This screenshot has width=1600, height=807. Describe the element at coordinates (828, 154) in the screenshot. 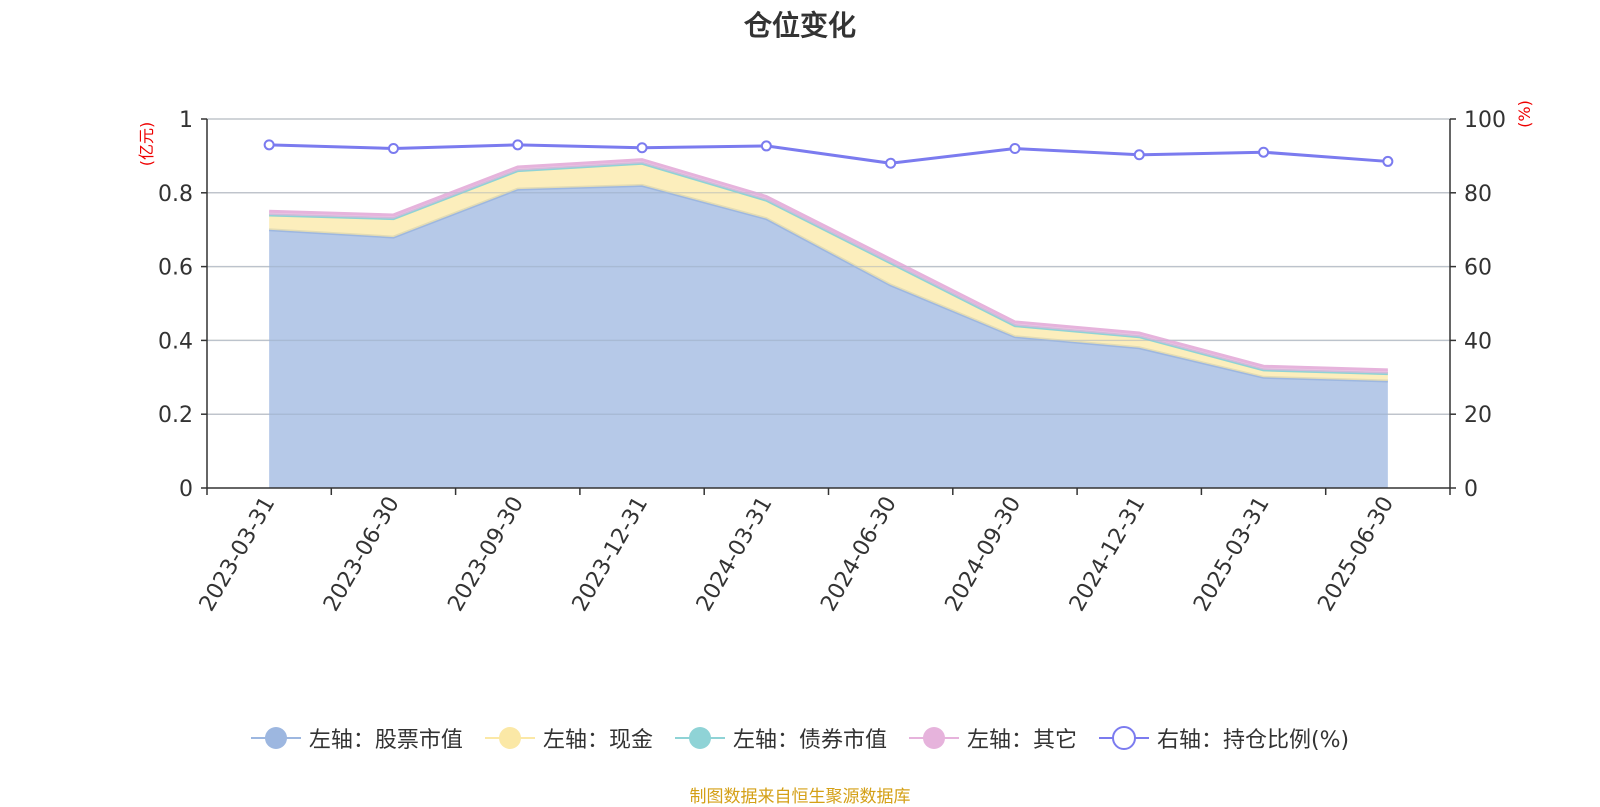

I see `line-ratio` at that location.